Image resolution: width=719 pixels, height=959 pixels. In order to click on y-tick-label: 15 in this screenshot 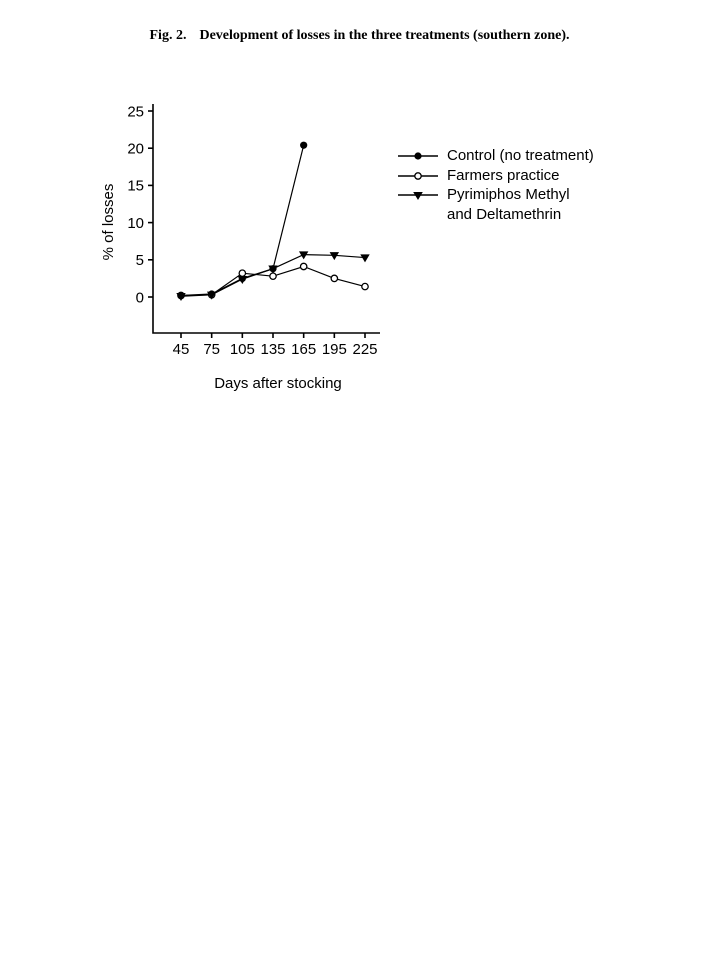, I will do `click(135, 186)`.